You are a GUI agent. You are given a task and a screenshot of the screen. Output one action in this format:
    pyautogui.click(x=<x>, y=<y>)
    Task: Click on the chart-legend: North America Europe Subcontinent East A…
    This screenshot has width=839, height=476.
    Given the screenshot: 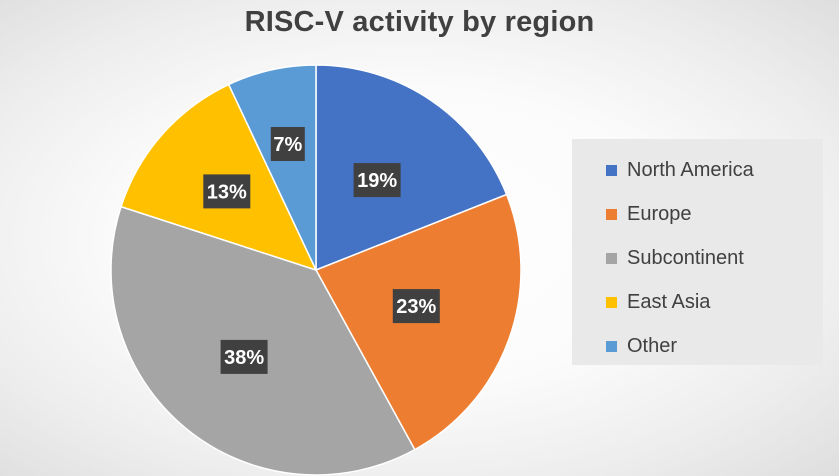 What is the action you would take?
    pyautogui.click(x=697, y=252)
    